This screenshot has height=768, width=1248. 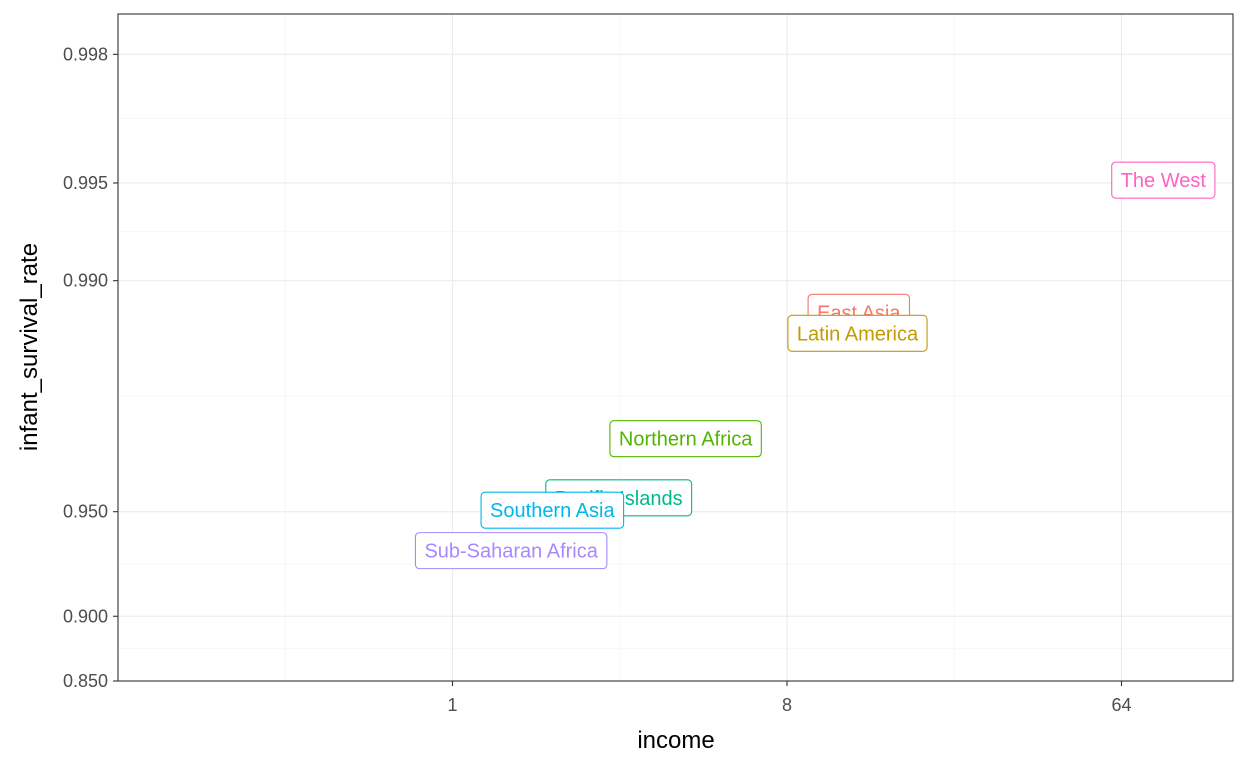 I want to click on point-label-text: The West, so click(x=1164, y=181).